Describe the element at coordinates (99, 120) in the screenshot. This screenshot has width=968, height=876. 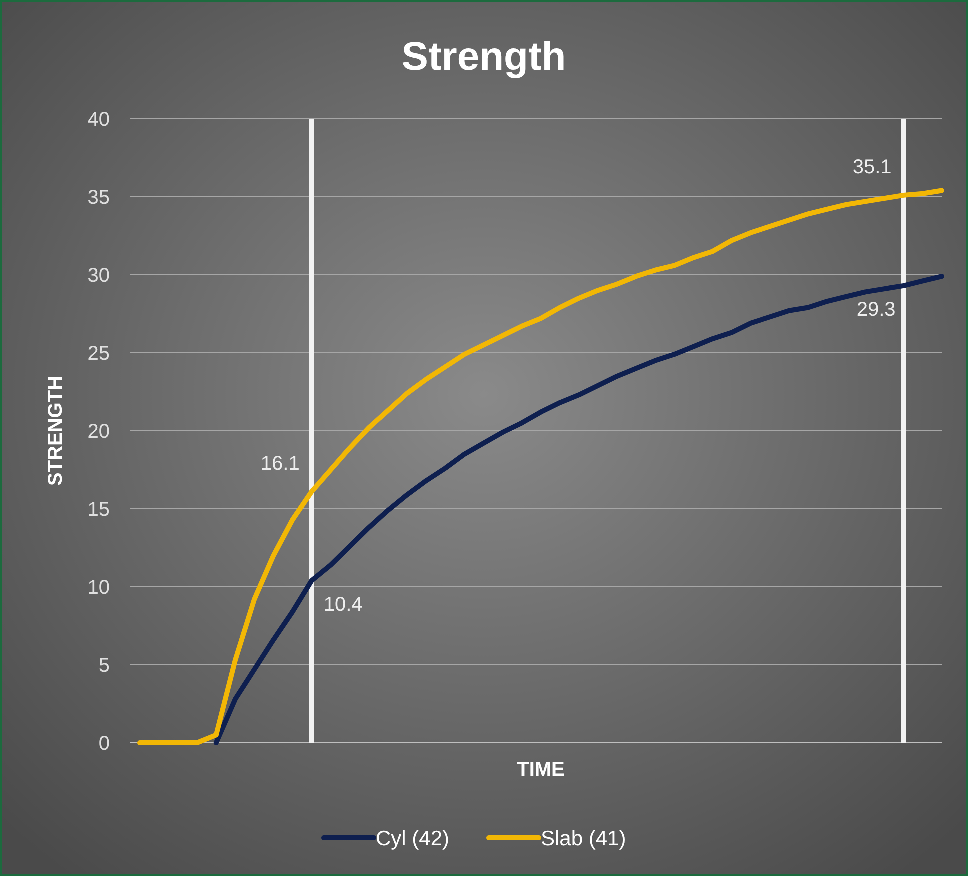
I see `y-tick-label: 40` at that location.